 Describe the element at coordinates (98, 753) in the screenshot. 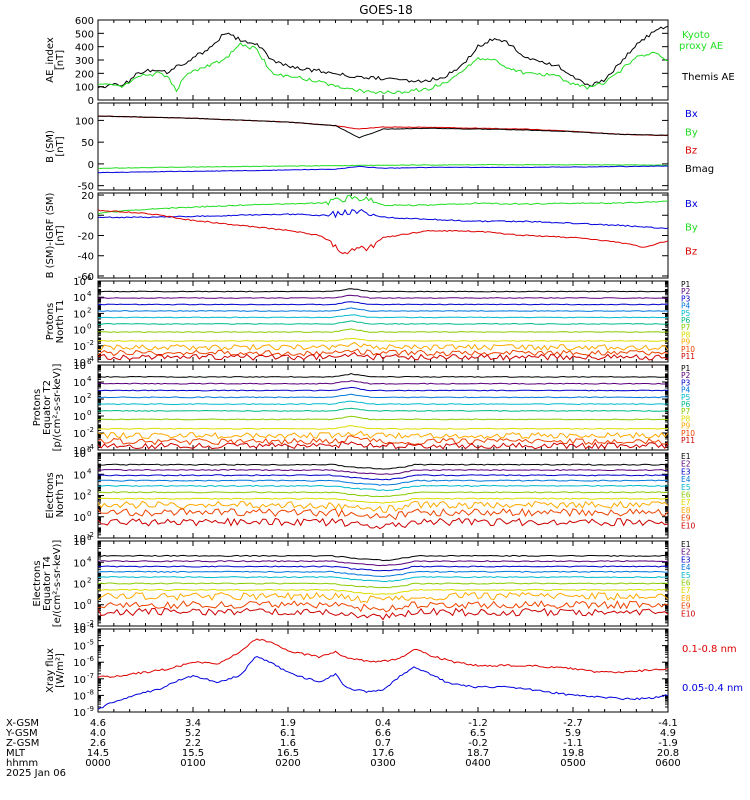

I see `x-cell: 14.5` at that location.